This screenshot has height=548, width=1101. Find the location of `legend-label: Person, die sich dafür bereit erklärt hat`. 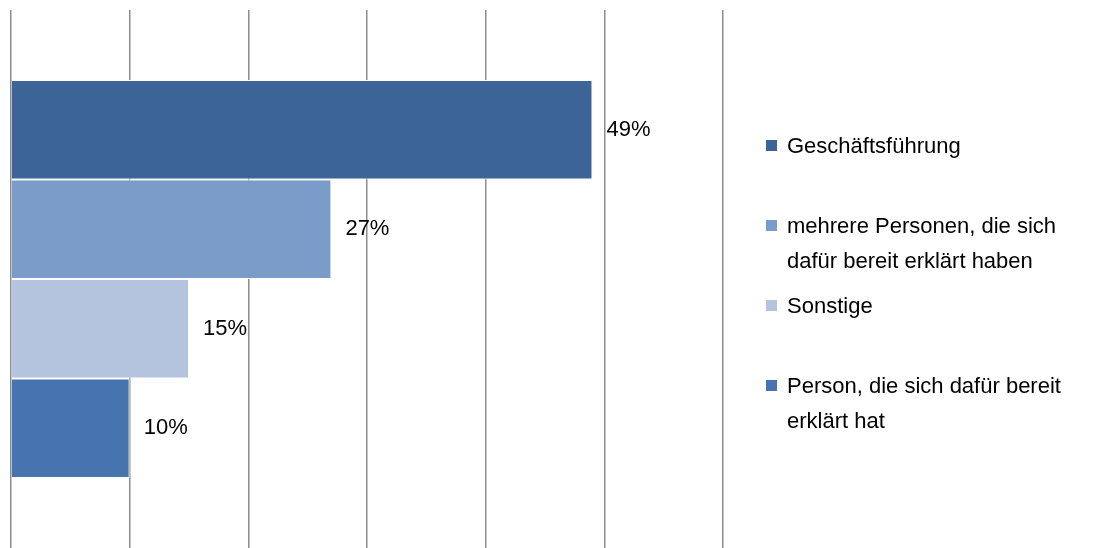

legend-label: Person, die sich dafür bereit erklärt hat is located at coordinates (924, 403).